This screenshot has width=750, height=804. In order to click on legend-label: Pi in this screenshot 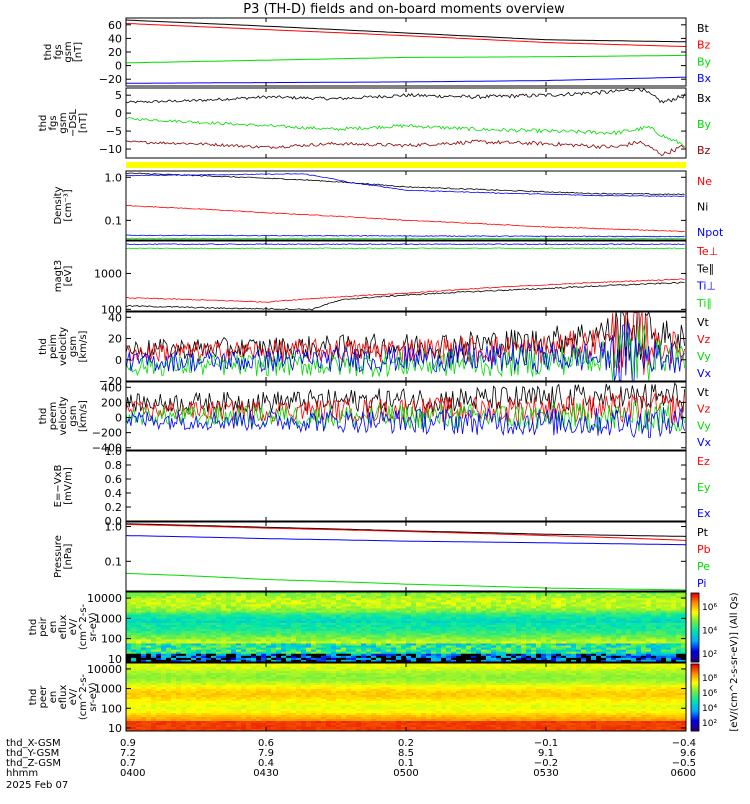, I will do `click(701, 583)`.